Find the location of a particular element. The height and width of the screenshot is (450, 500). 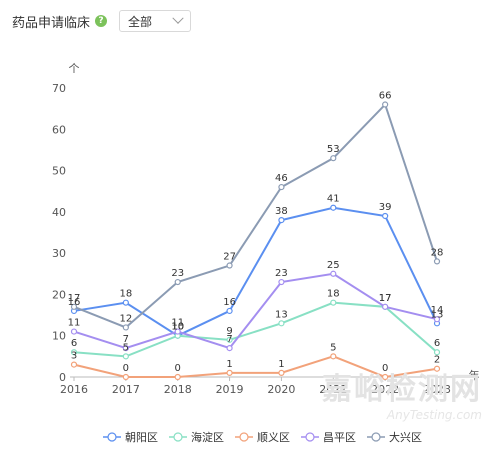

y-tick-label: 40 is located at coordinates (59, 212).